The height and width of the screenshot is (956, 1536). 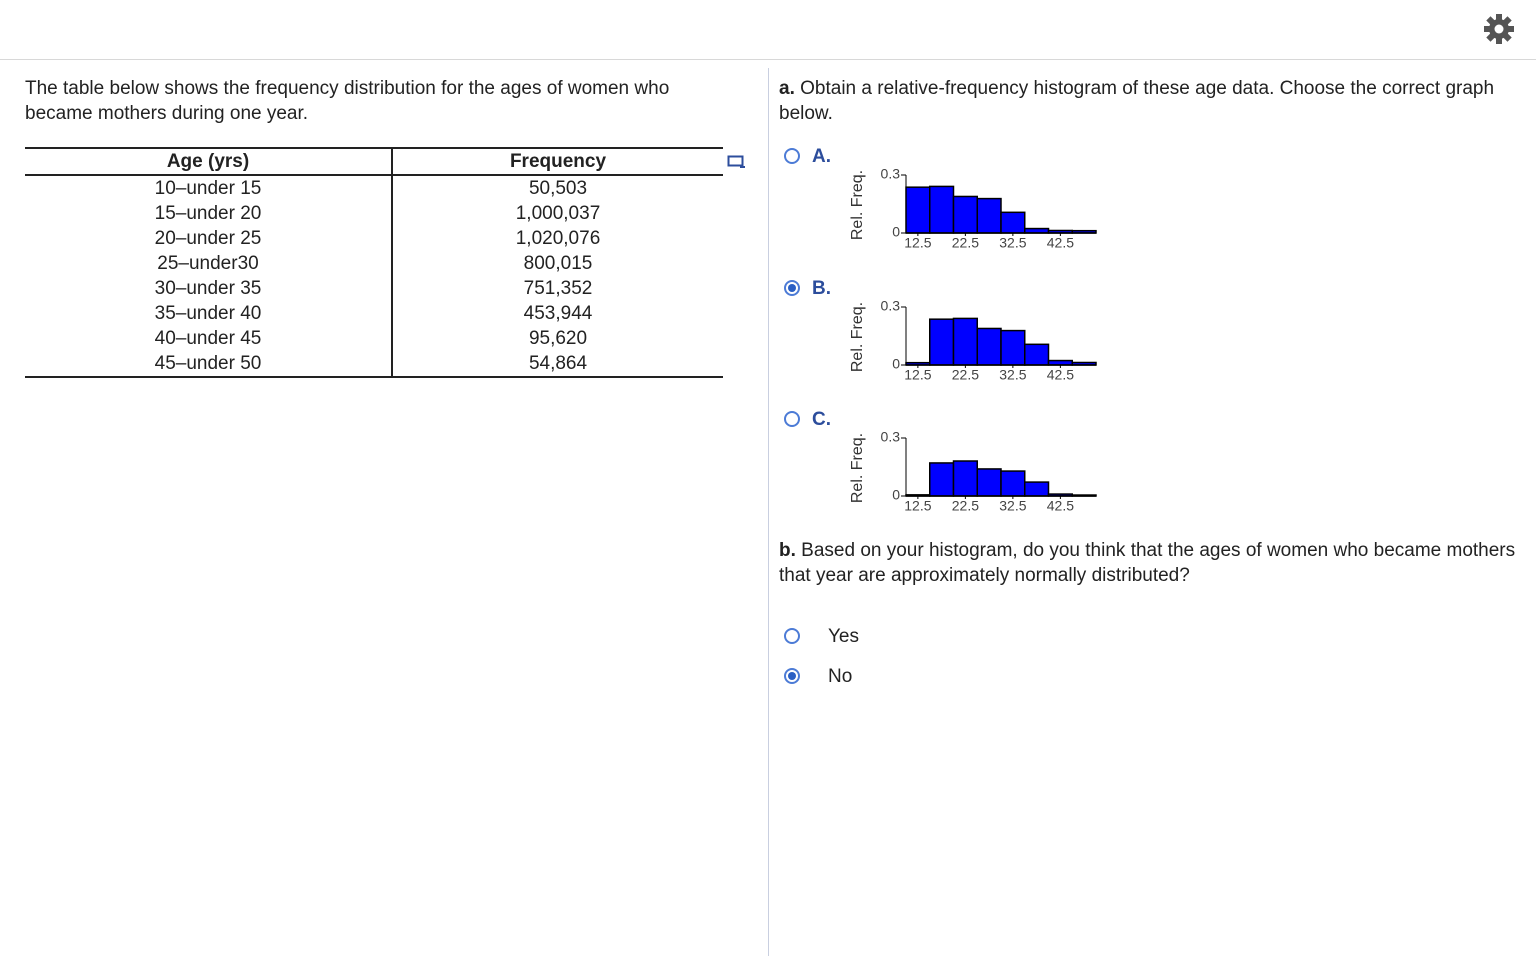 I want to click on table-row: 40–under 45 95,620, so click(x=374, y=338).